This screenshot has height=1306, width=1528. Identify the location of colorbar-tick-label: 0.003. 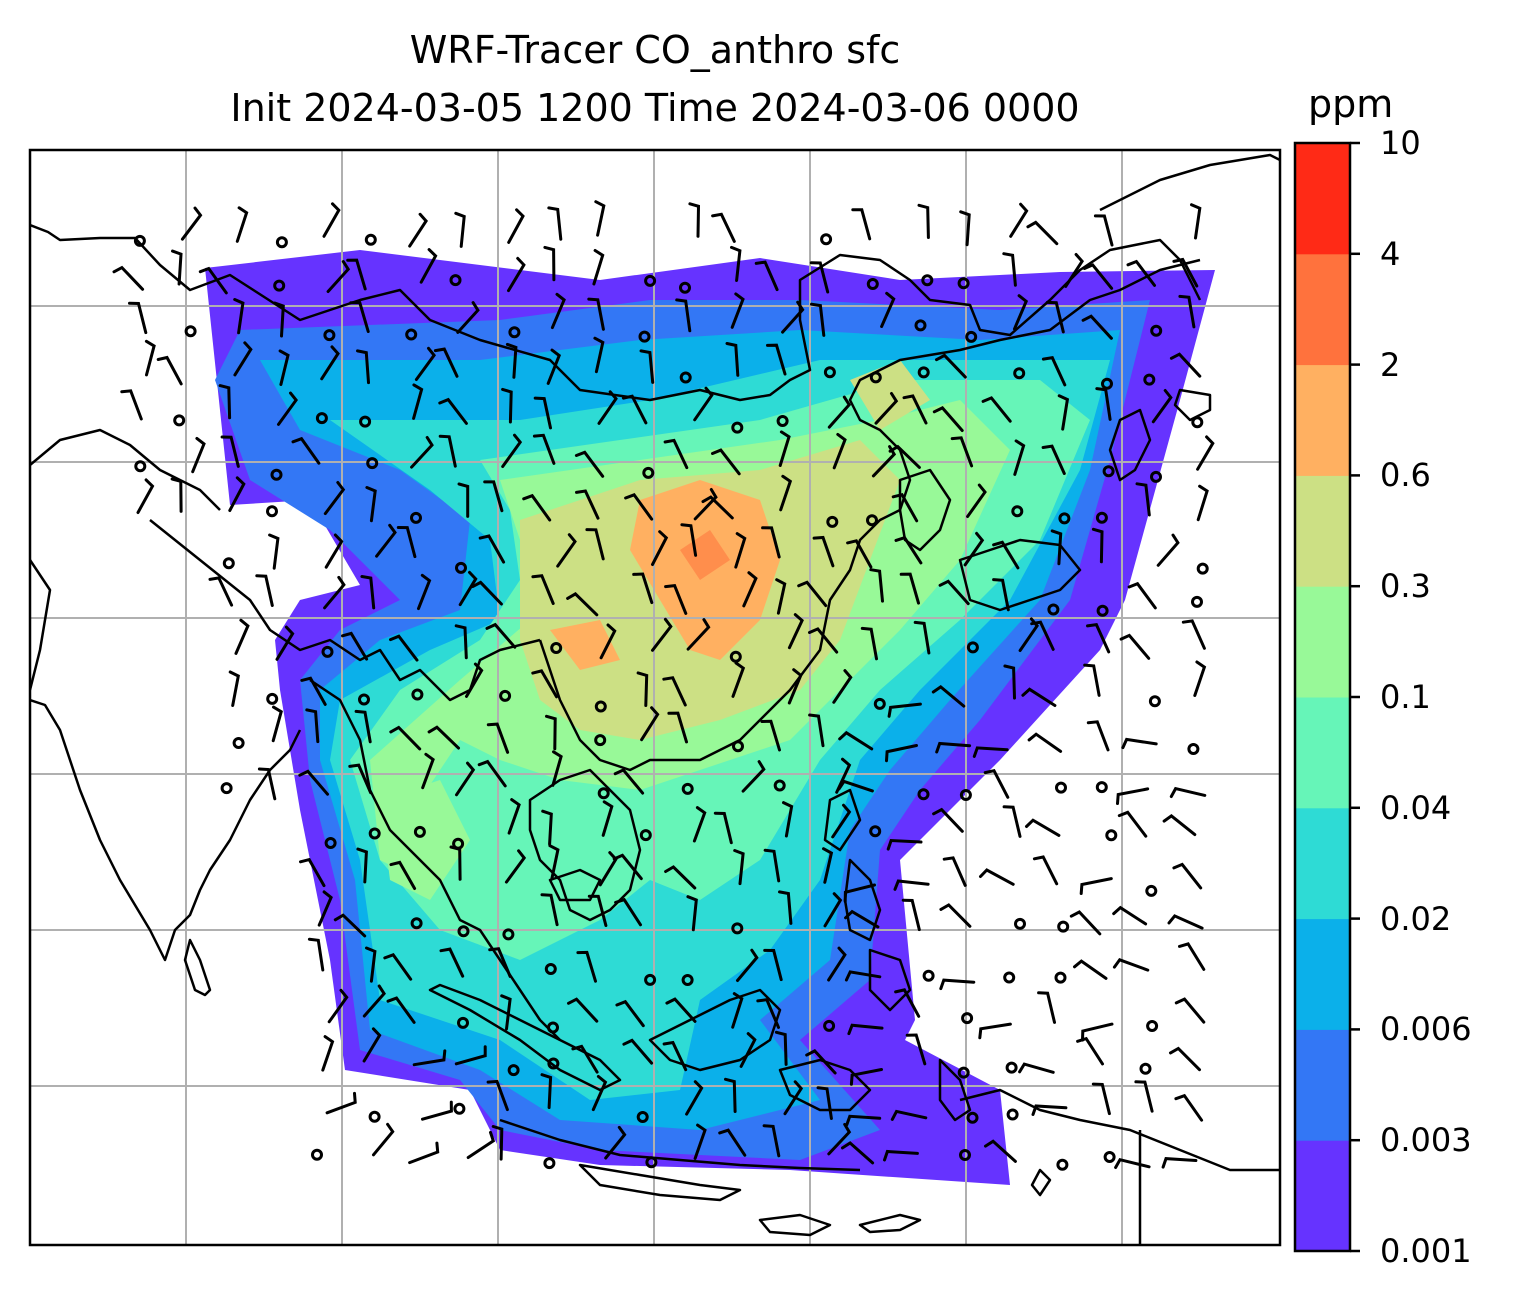
(1426, 1140).